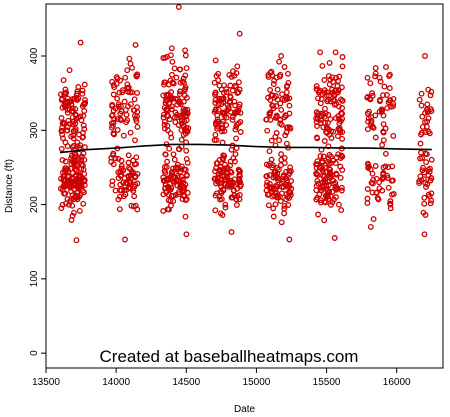  Describe the element at coordinates (257, 382) in the screenshot. I see `x-tick-label: 15000` at that location.